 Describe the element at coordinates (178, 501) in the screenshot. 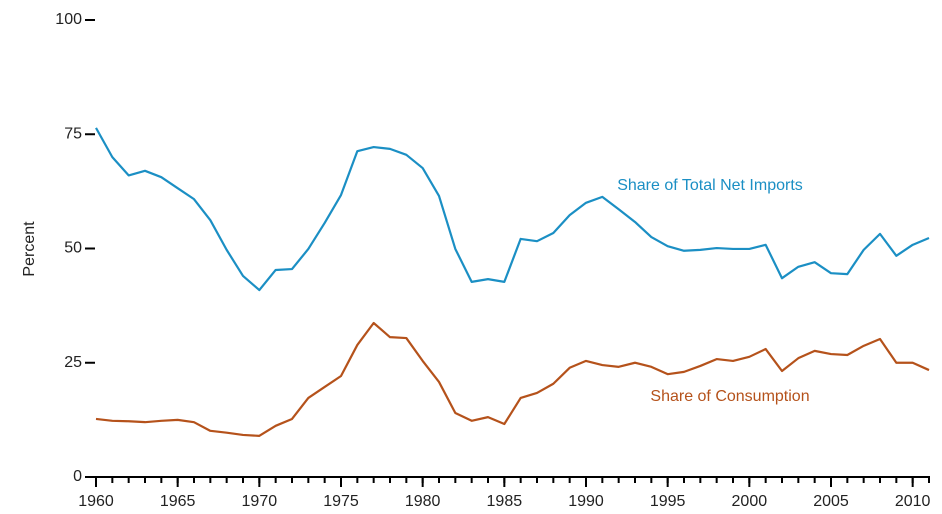

I see `x-tick-label: 1965` at that location.